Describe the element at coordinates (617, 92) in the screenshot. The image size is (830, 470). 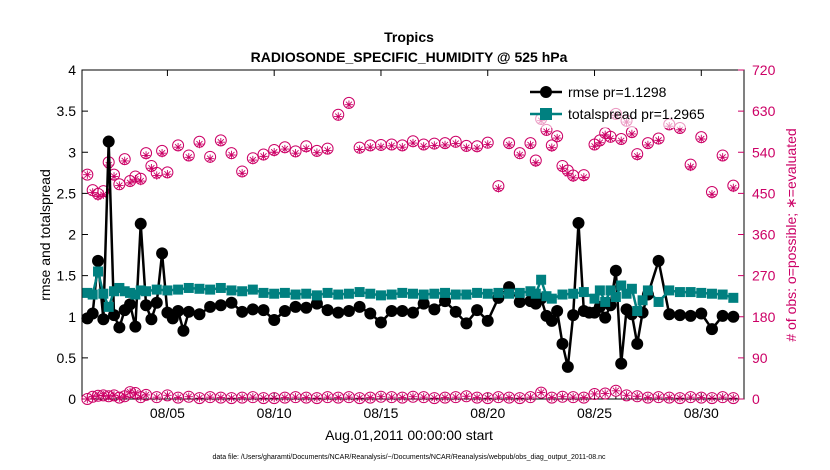
I see `legend-label-rmse: rmse pr=1.1298` at that location.